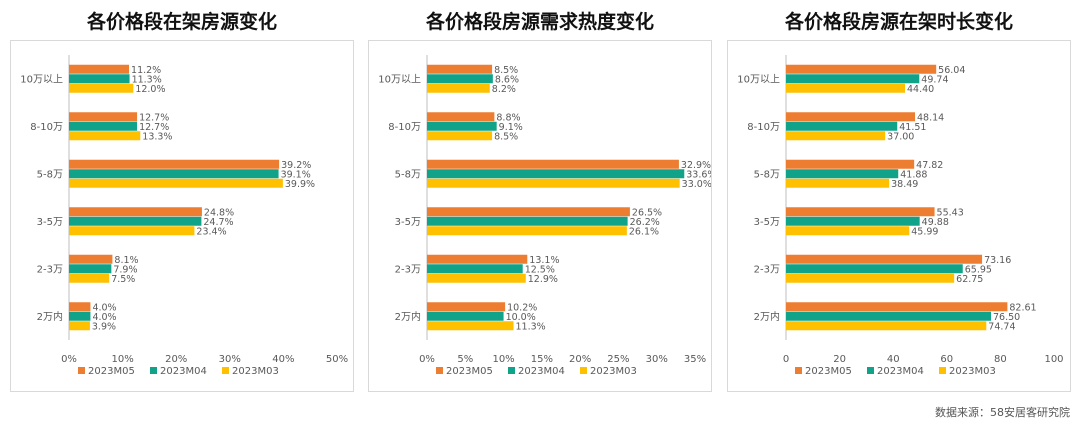  What do you see at coordinates (1002, 412) in the screenshot?
I see `source-note: 数据来源：58安居客研究院` at bounding box center [1002, 412].